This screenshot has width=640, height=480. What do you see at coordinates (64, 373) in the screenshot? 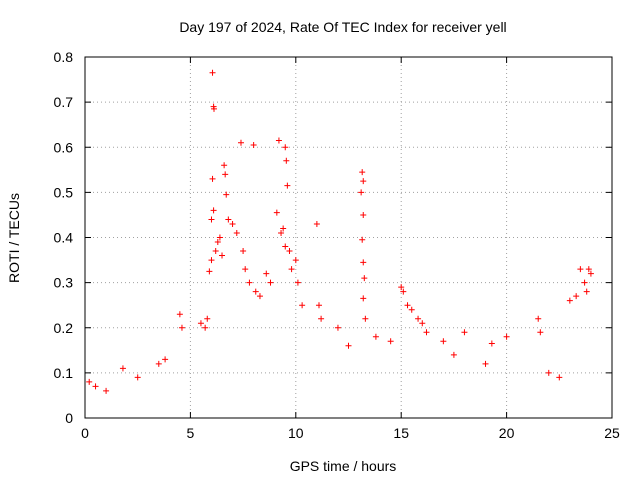
I see `y-tick-label: 0.1` at bounding box center [64, 373].